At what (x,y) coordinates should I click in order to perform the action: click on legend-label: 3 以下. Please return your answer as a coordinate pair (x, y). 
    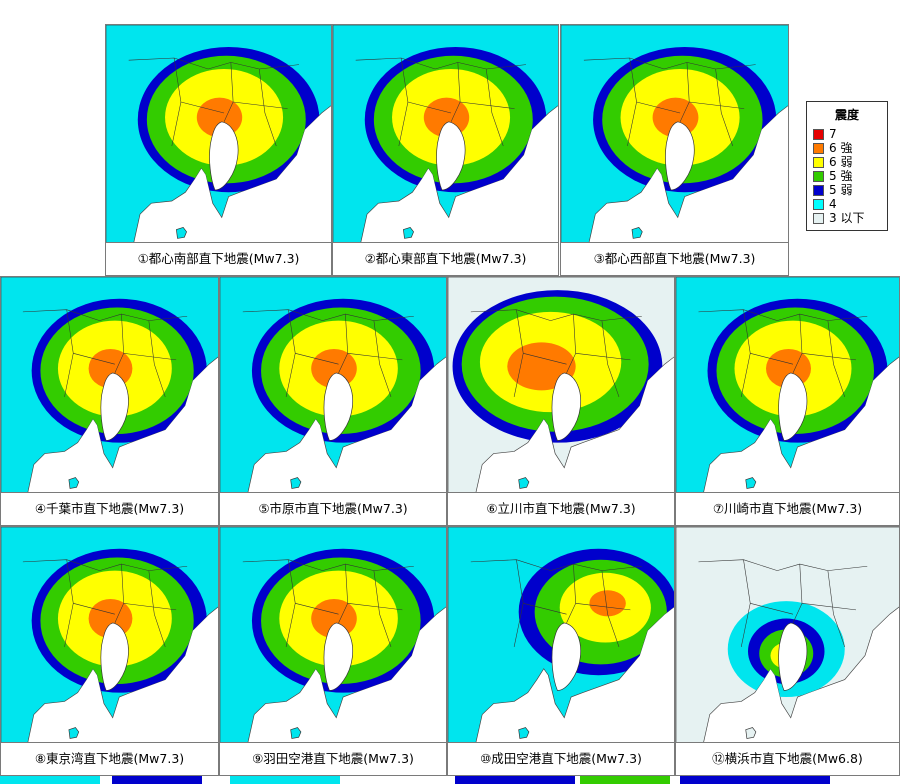
    Looking at the image, I should click on (847, 218).